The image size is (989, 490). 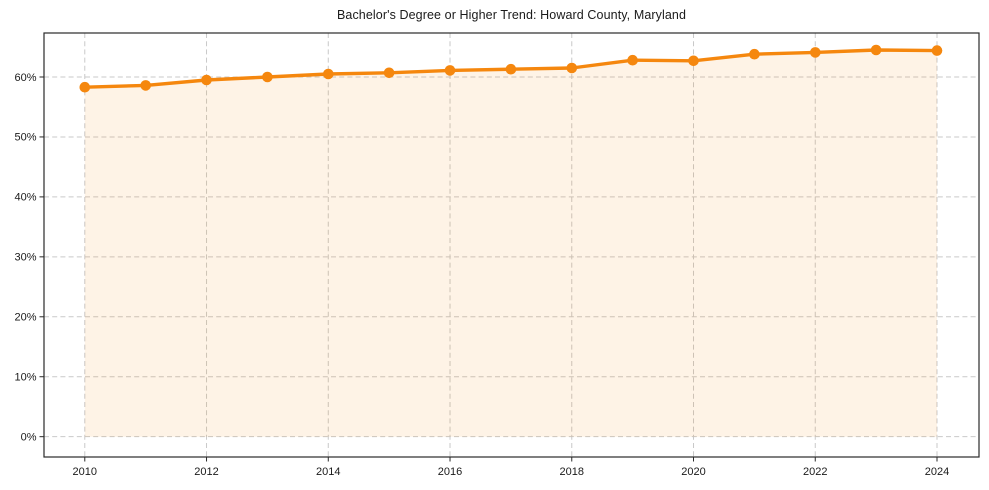 What do you see at coordinates (25, 378) in the screenshot?
I see `y-tick-label: 10%` at bounding box center [25, 378].